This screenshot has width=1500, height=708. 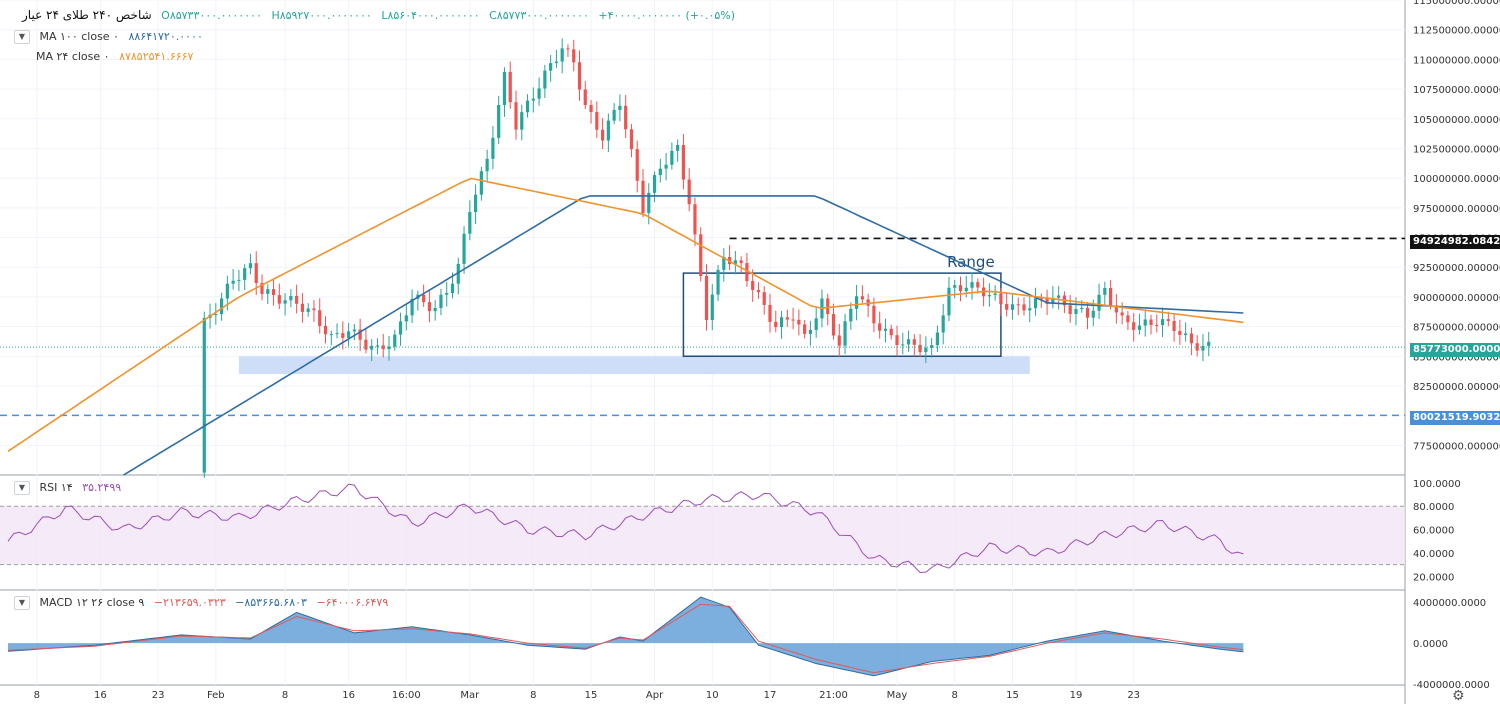 I want to click on y-tick-label: 87500000.0000000, so click(x=1456, y=328).